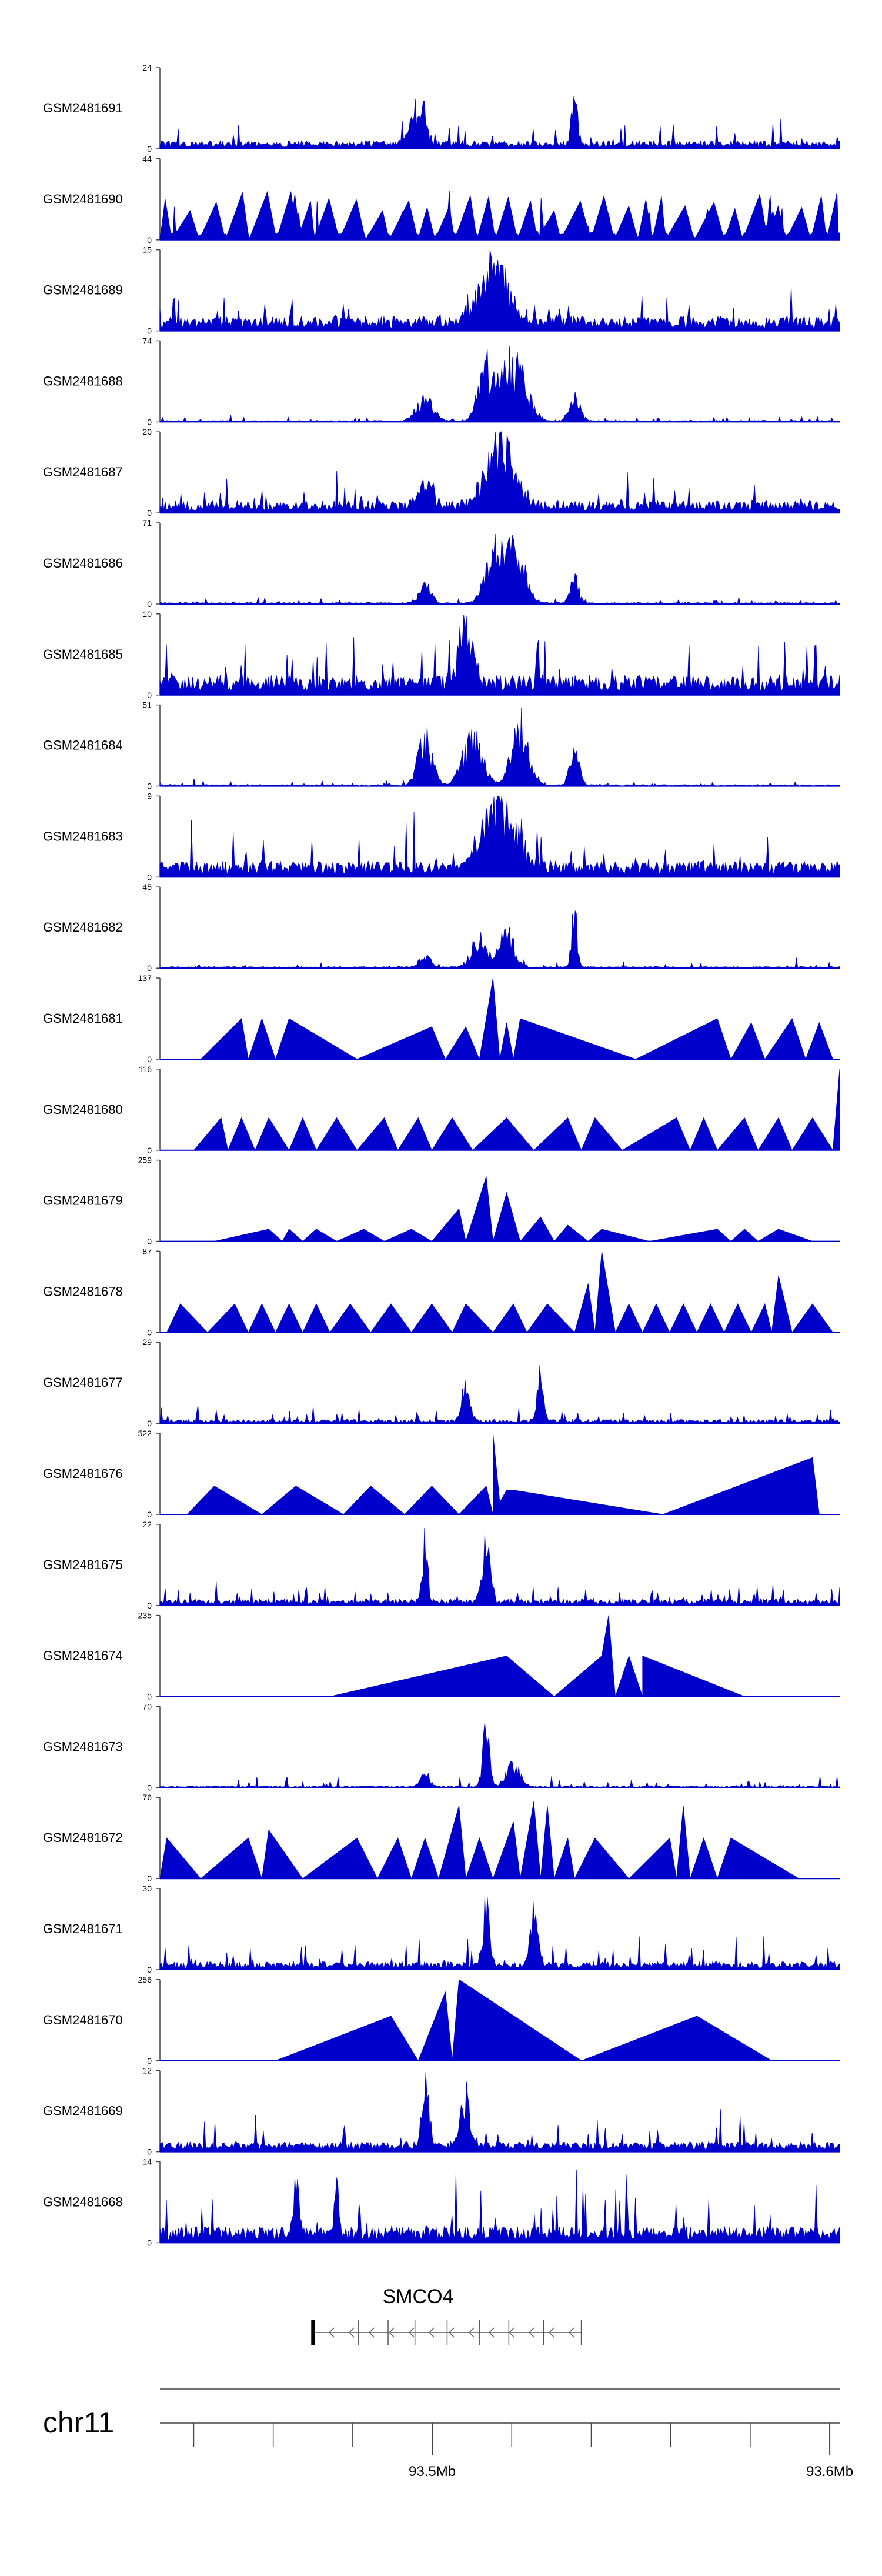  I want to click on track-ymax-label: 20, so click(147, 431).